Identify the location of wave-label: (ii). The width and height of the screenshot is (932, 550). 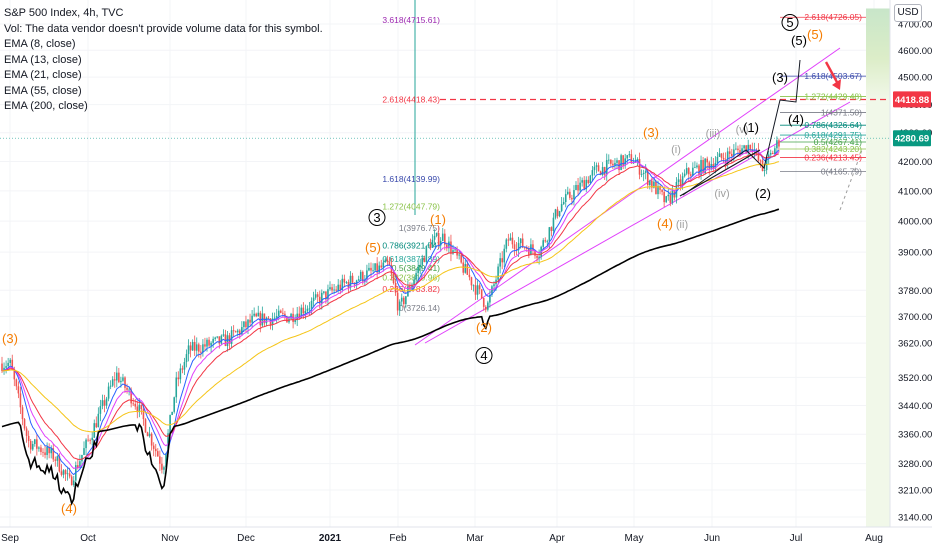
(682, 225).